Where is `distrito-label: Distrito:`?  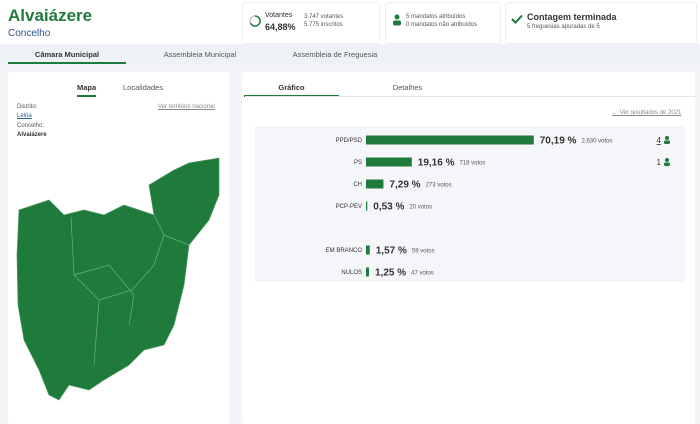 distrito-label: Distrito: is located at coordinates (27, 107).